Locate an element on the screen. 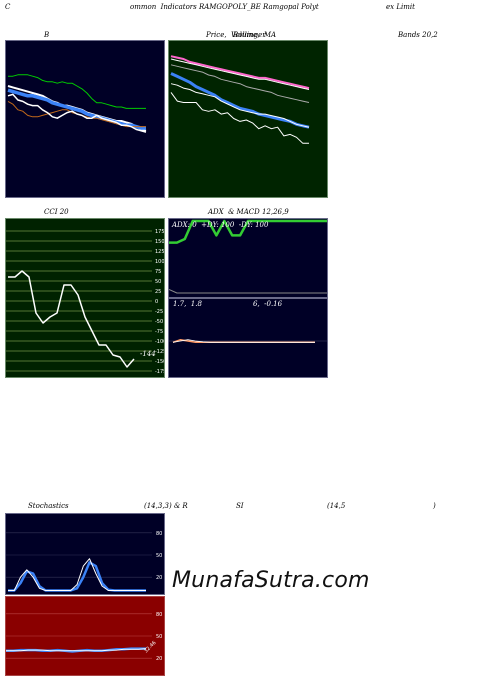 The height and width of the screenshot is (680, 500). cci-tick-label: -150 is located at coordinates (159, 362).